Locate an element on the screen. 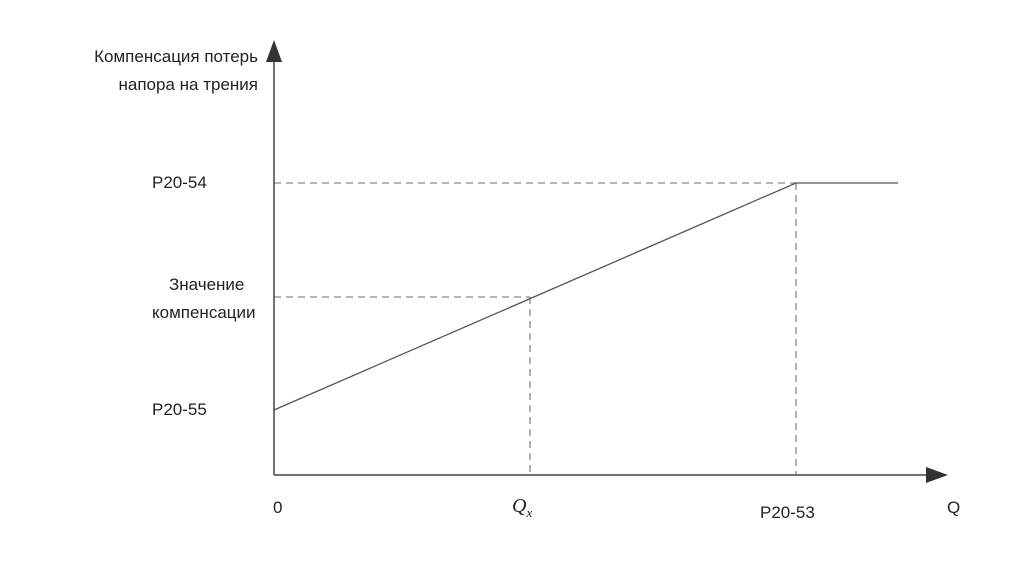 The image size is (1024, 568). comp-line1: Значение is located at coordinates (207, 284).